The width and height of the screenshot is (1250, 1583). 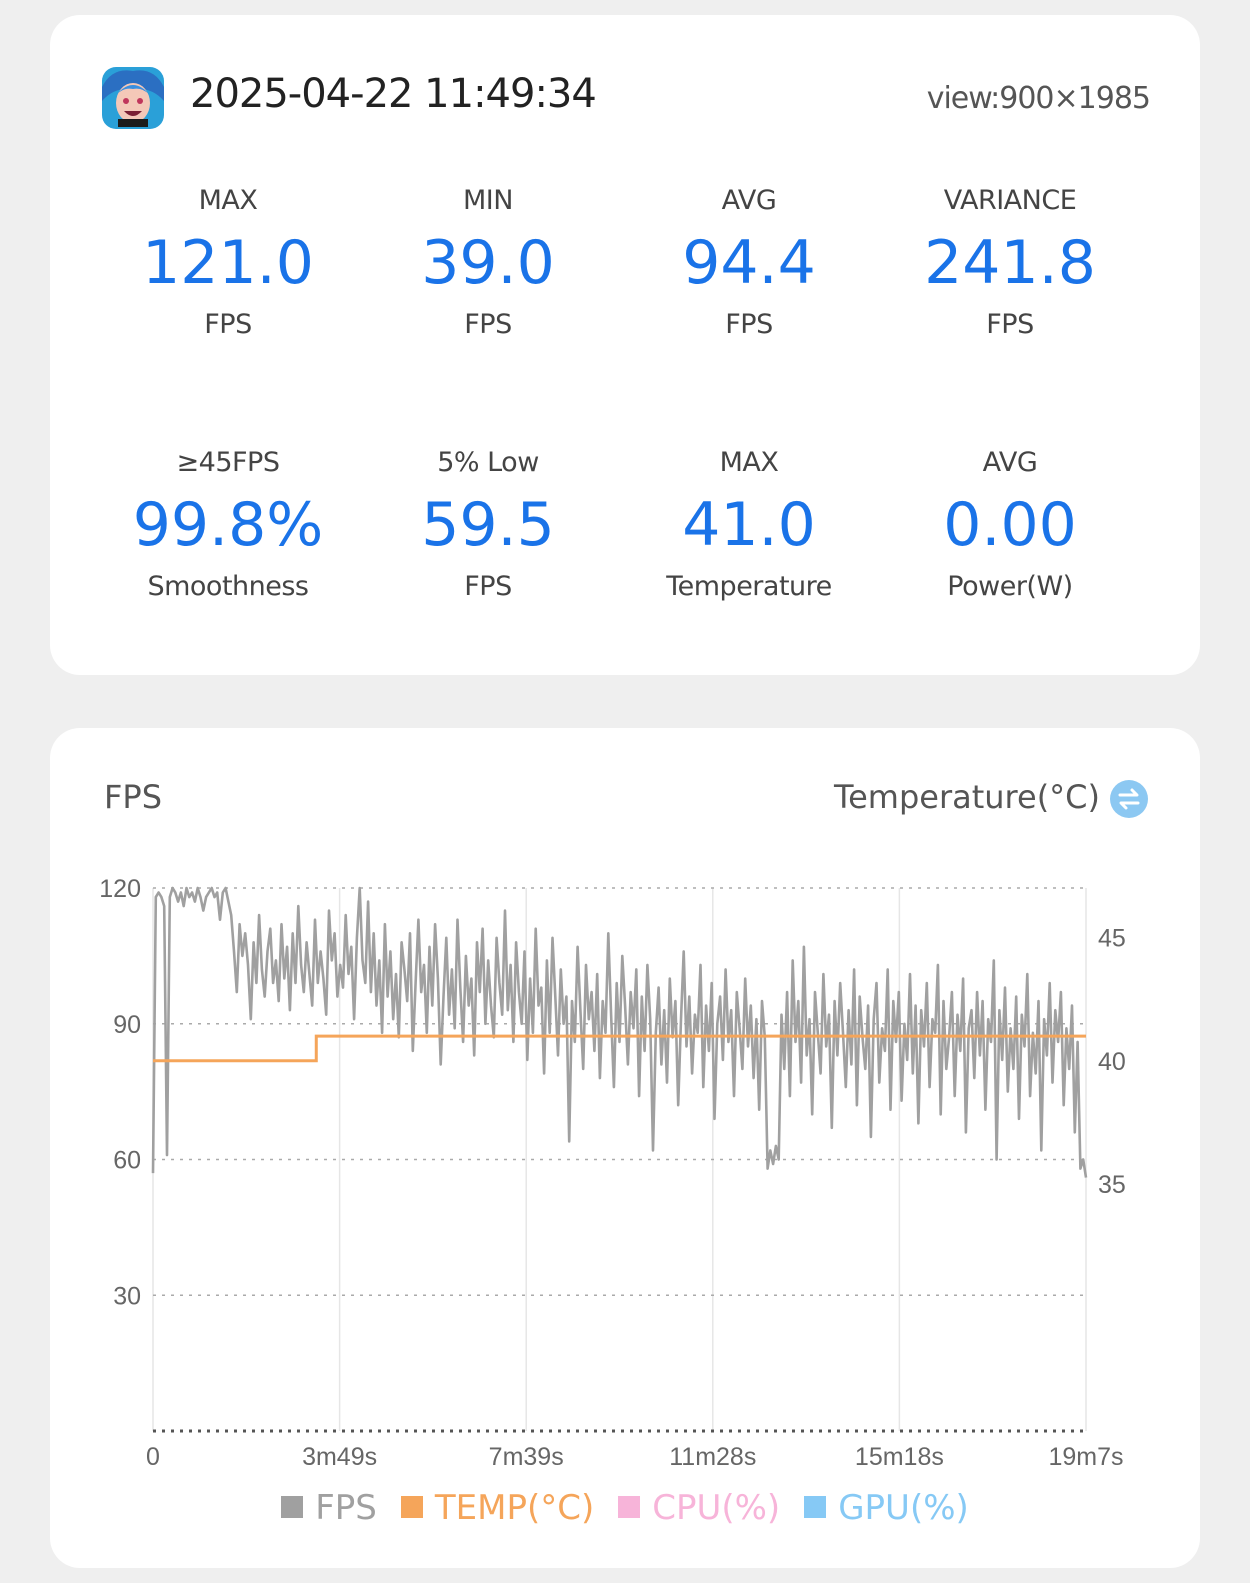 What do you see at coordinates (619, 1048) in the screenshot?
I see `temperature-series-line` at bounding box center [619, 1048].